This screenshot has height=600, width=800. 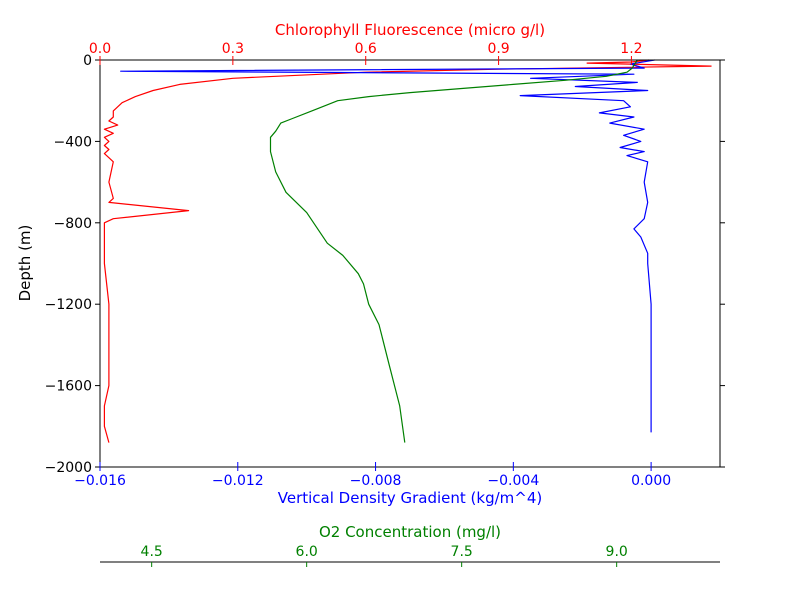 What do you see at coordinates (410, 532) in the screenshot?
I see `oxygen-axis-label: O2 Concentration (mg/l)` at bounding box center [410, 532].